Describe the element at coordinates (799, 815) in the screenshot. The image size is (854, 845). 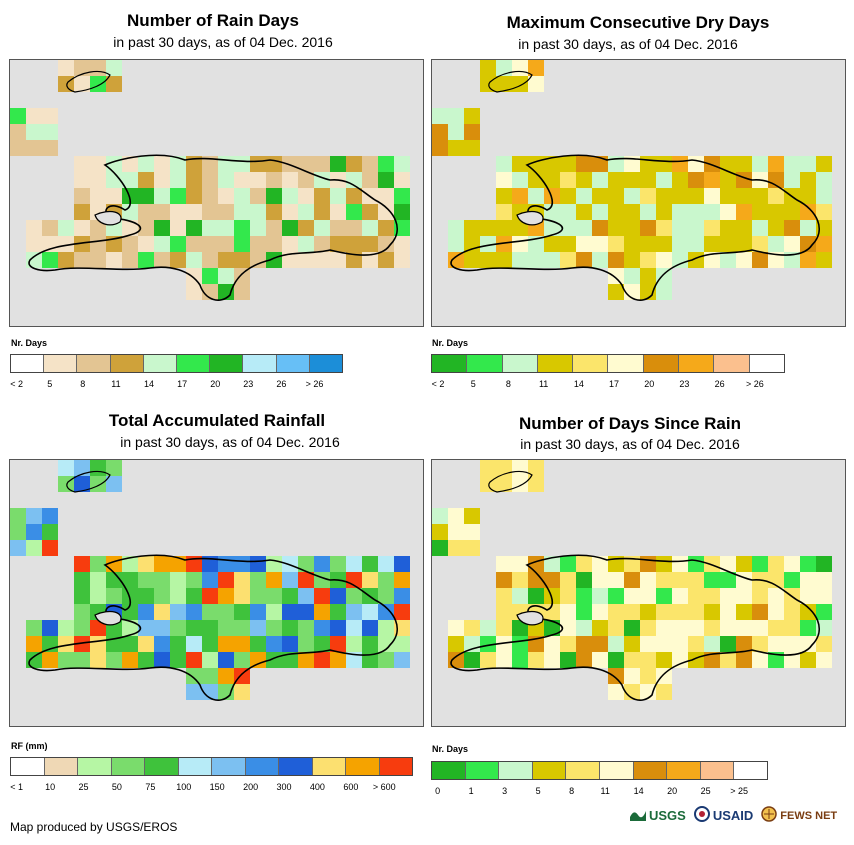
I see `fewsnet-logo: FEWS NET` at that location.